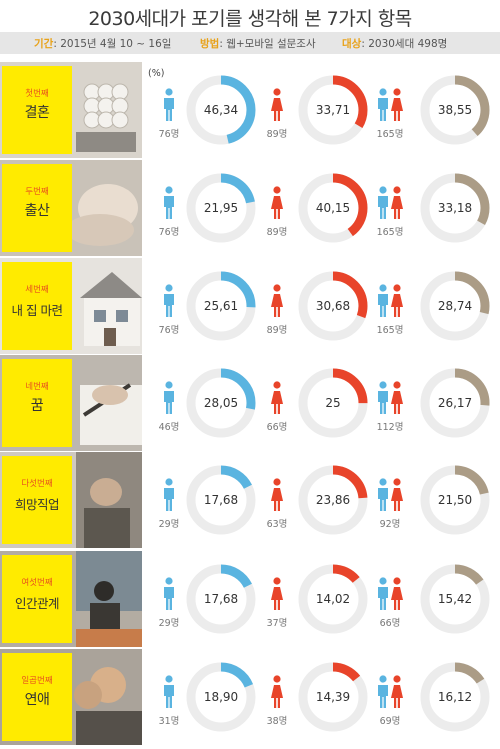  Describe the element at coordinates (37, 406) in the screenshot. I see `category-name: 꿈` at that location.